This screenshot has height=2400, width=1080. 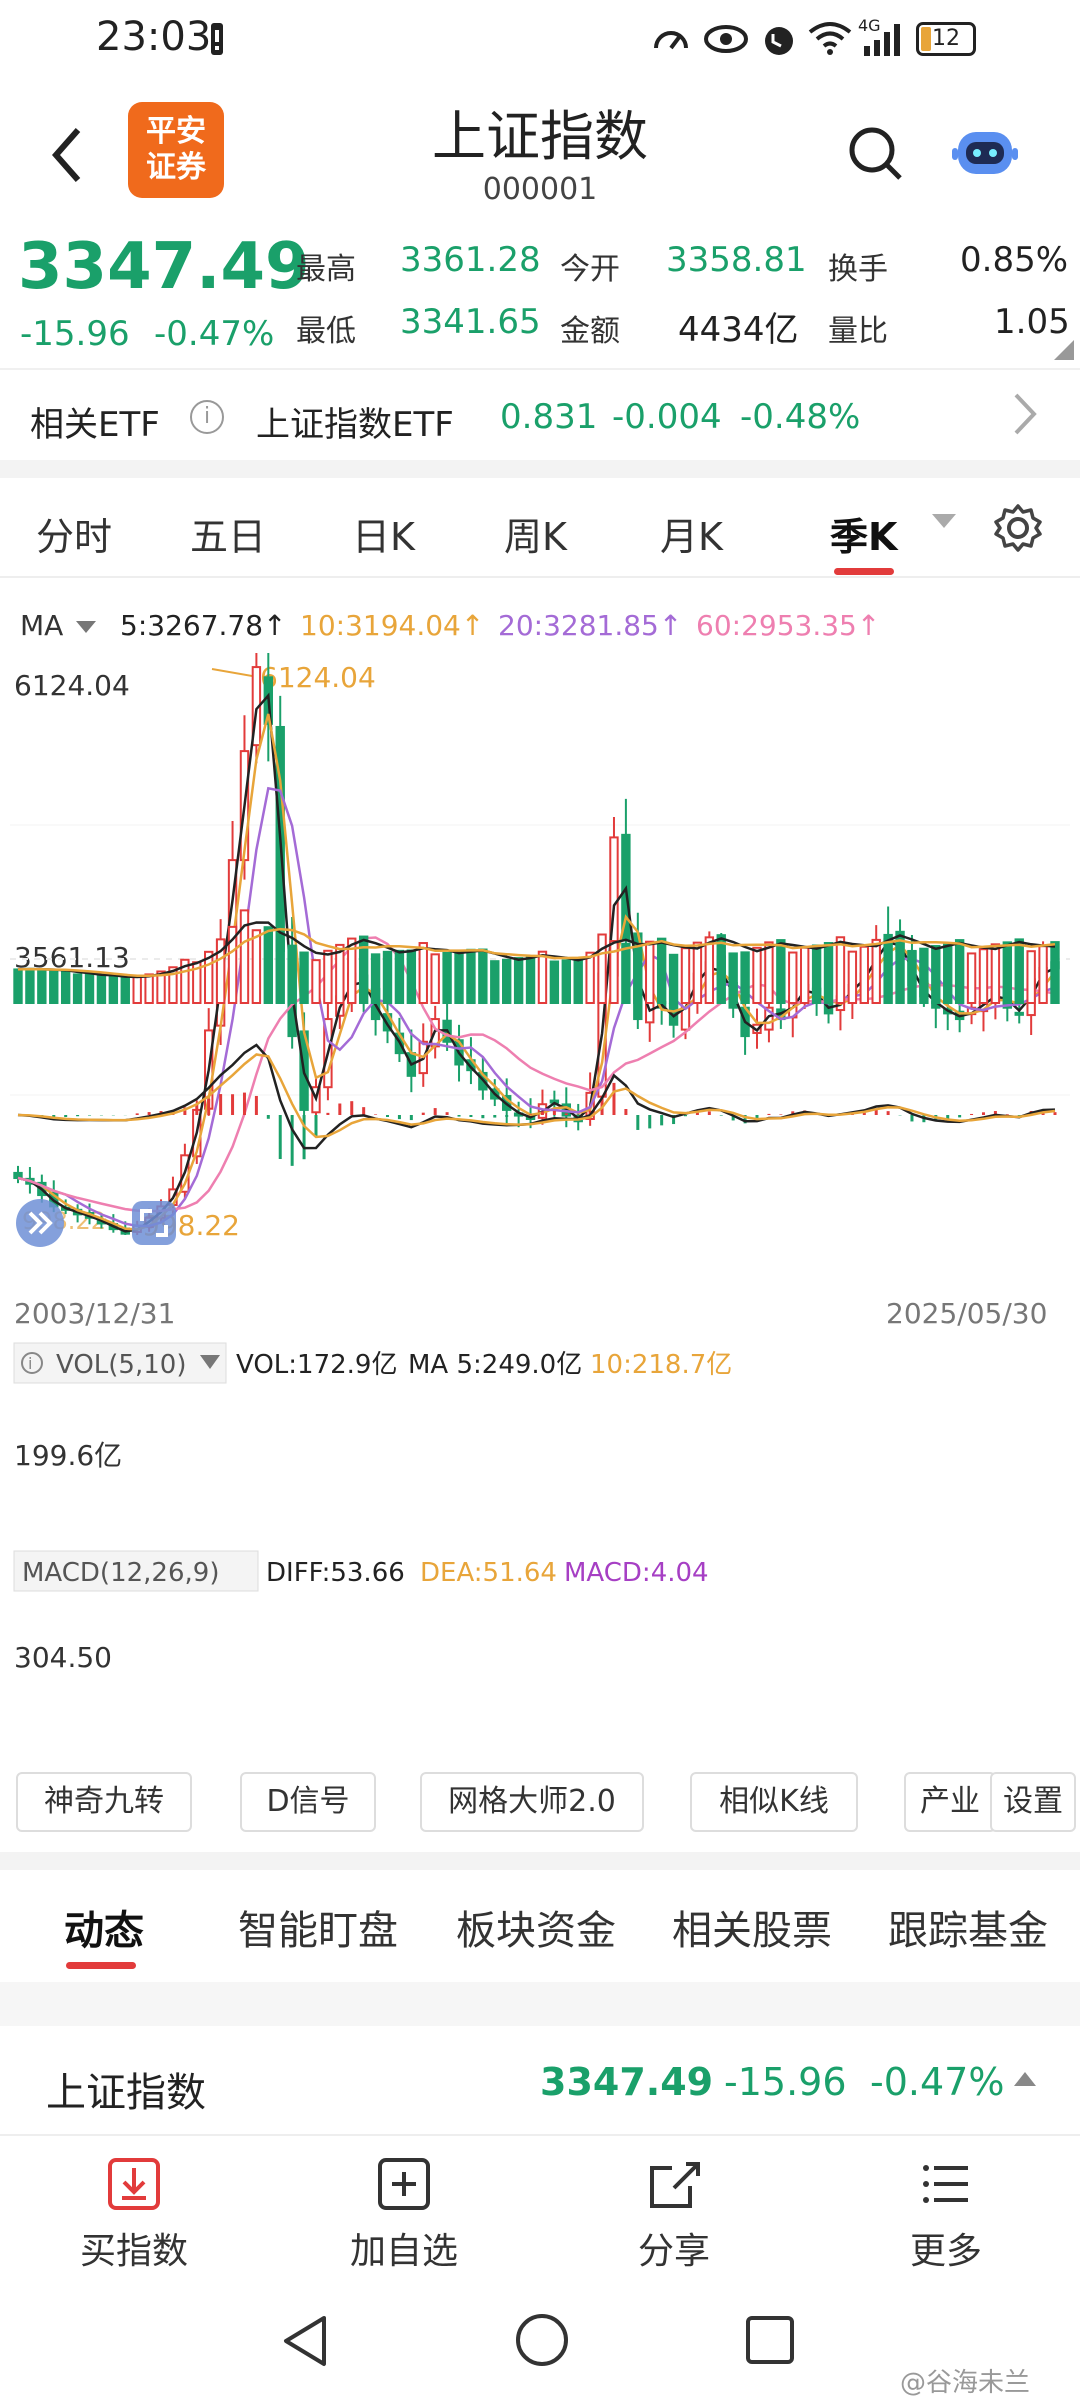 I want to click on share-button: 分享, so click(x=674, y=2215).